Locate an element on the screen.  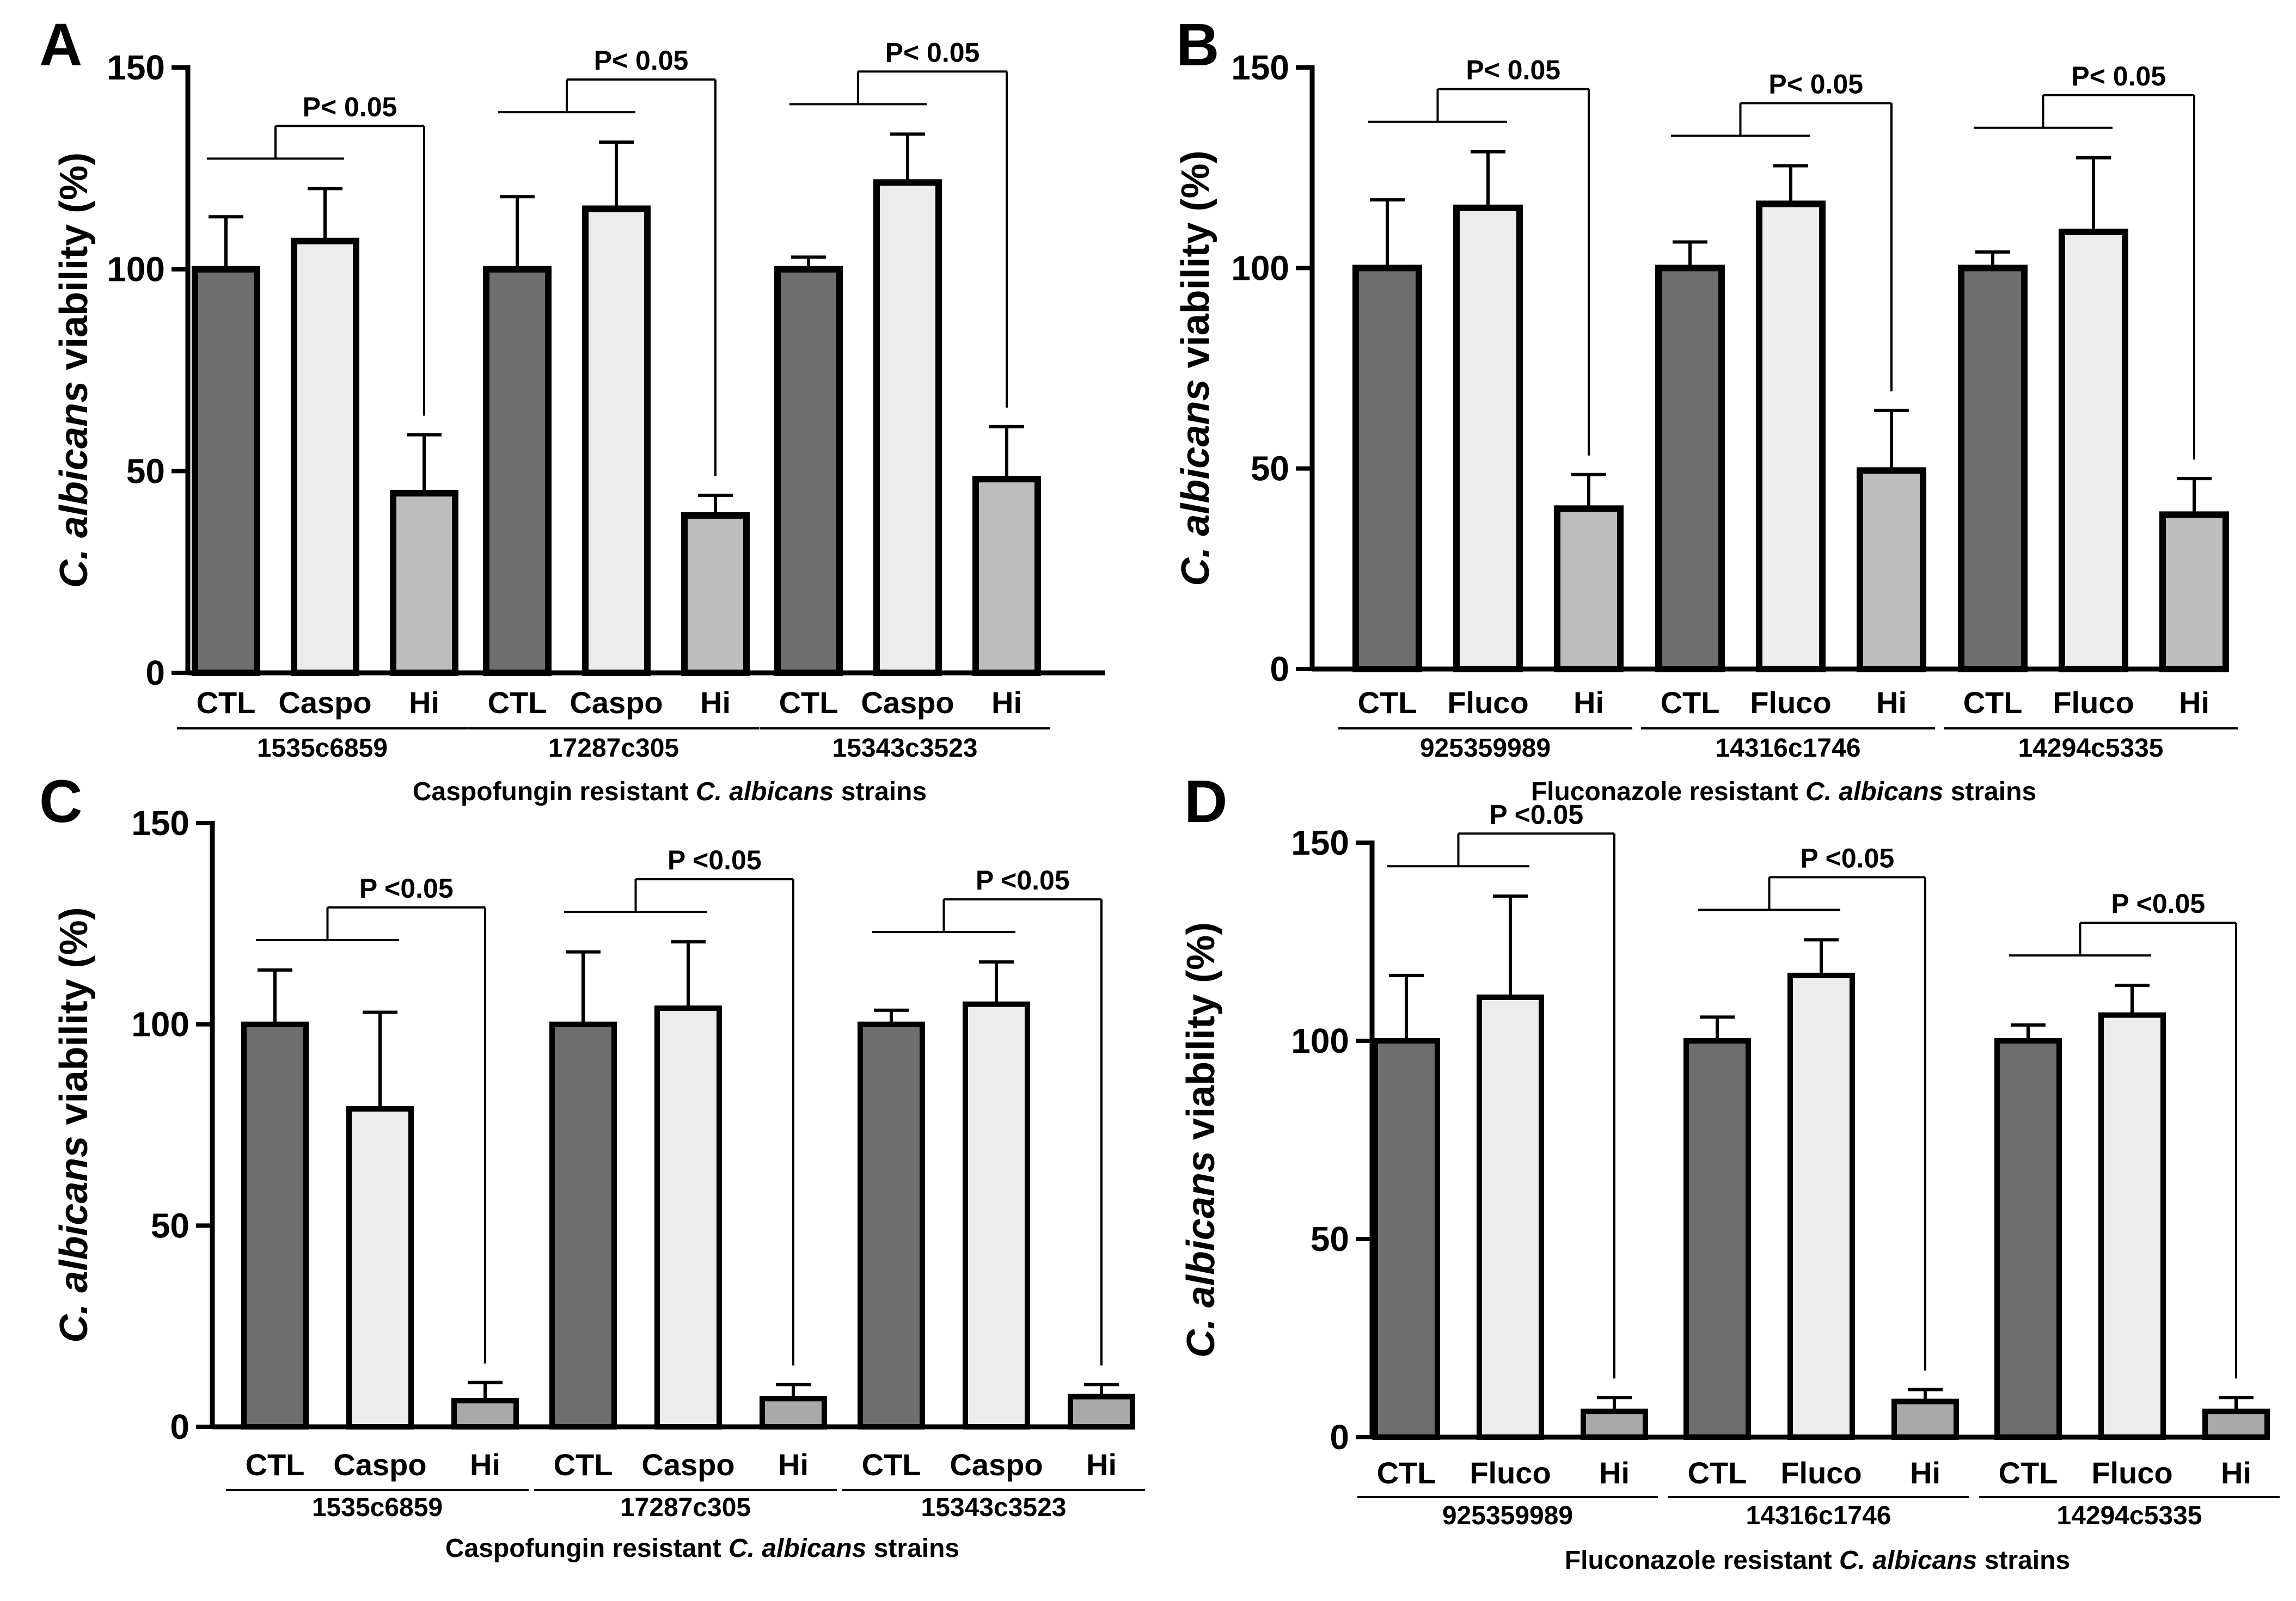
panel-d-y-tick-label: 100 is located at coordinates (1320, 1040).